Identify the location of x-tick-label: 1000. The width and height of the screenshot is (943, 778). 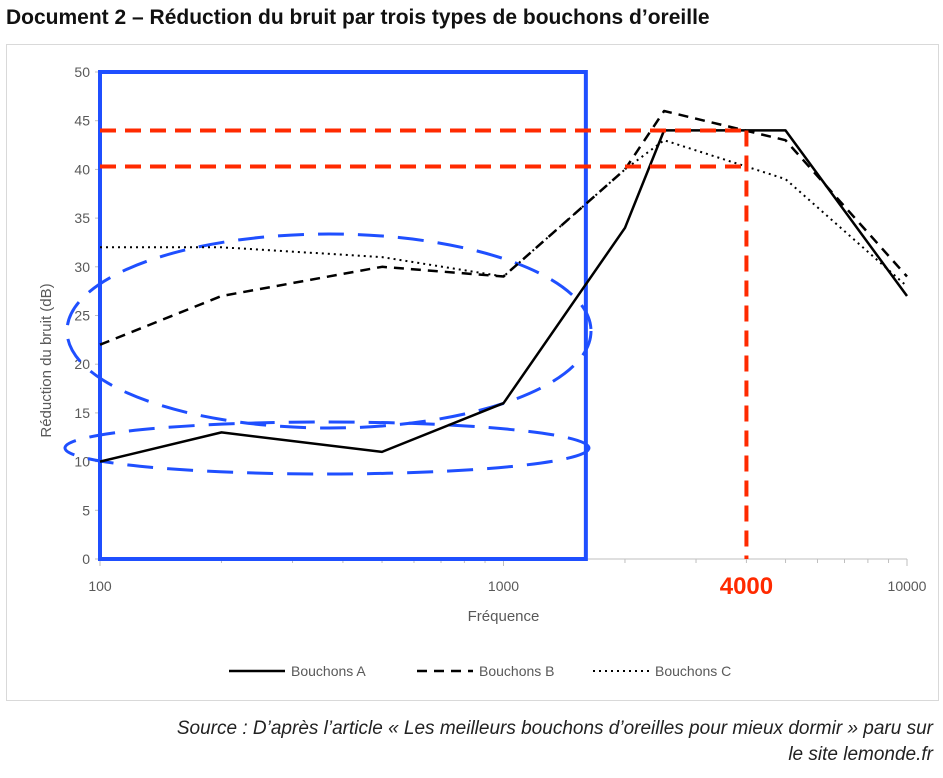
(503, 586).